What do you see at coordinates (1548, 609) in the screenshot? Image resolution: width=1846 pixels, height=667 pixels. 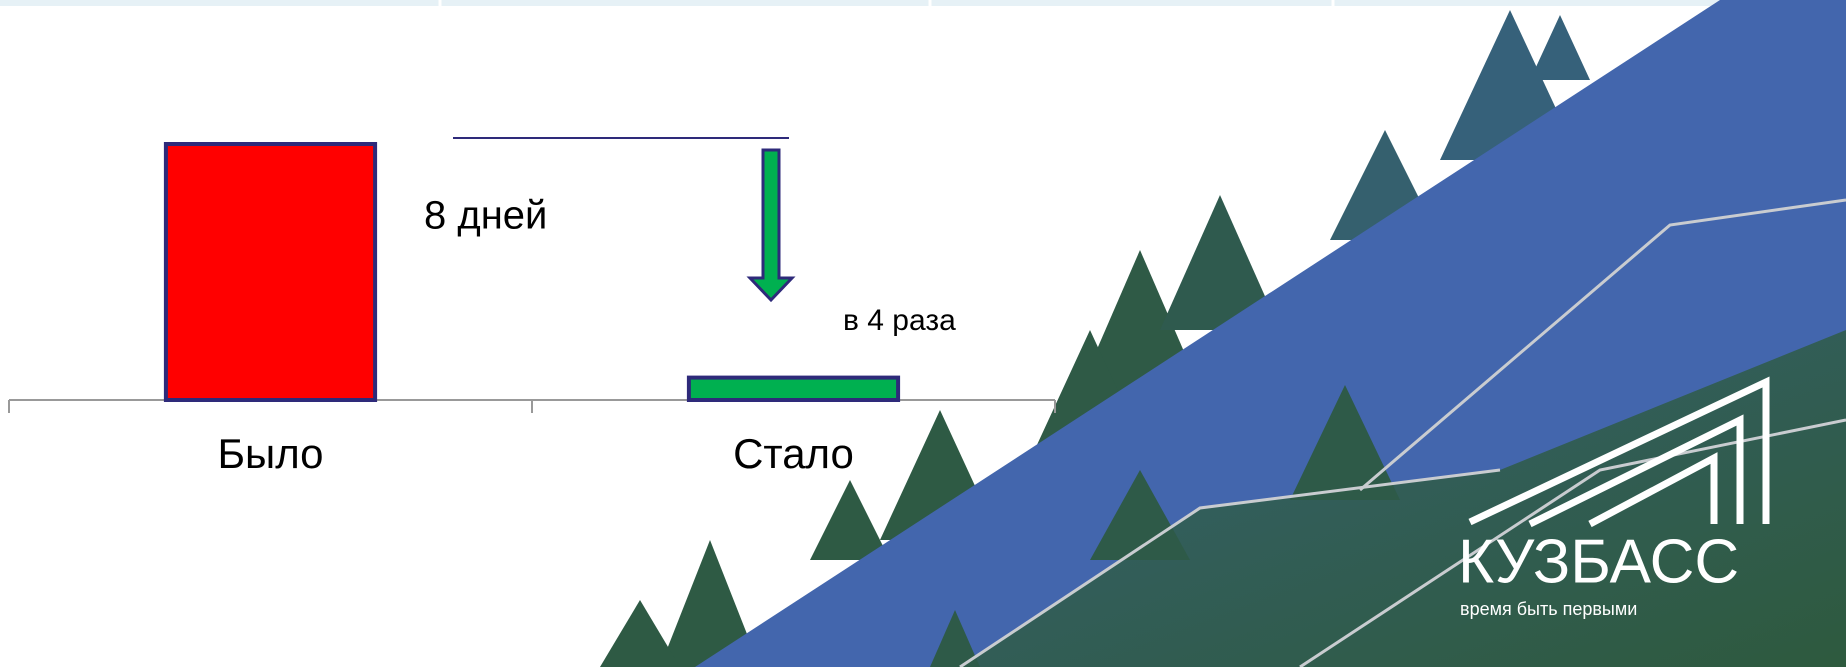 I see `logo-subtitle: время быть первыми` at bounding box center [1548, 609].